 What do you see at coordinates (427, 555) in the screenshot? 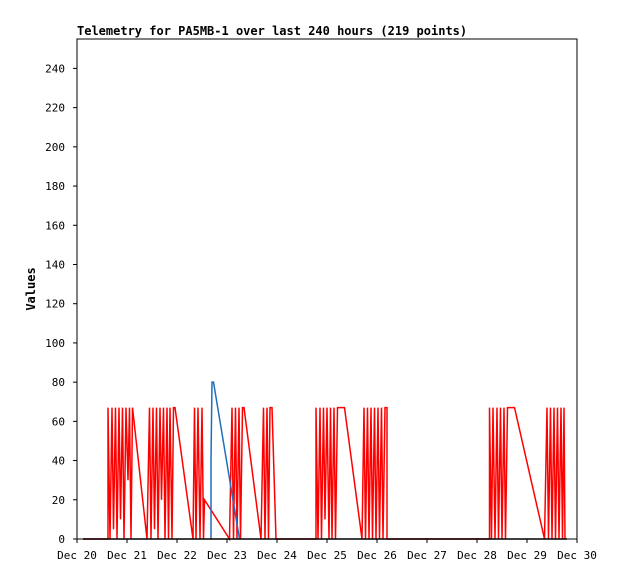
I see `x-tick-label: Dec 27` at bounding box center [427, 555].